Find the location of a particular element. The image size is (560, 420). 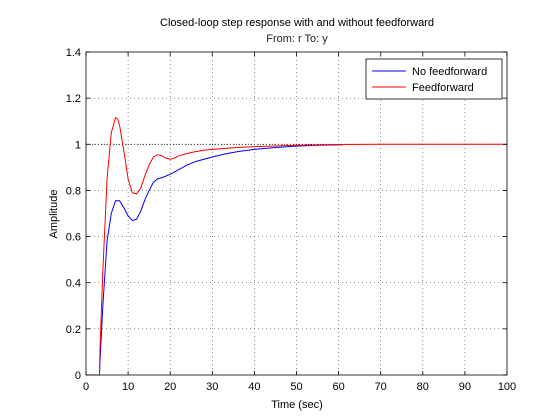

x-tick-label: 0 is located at coordinates (86, 387).